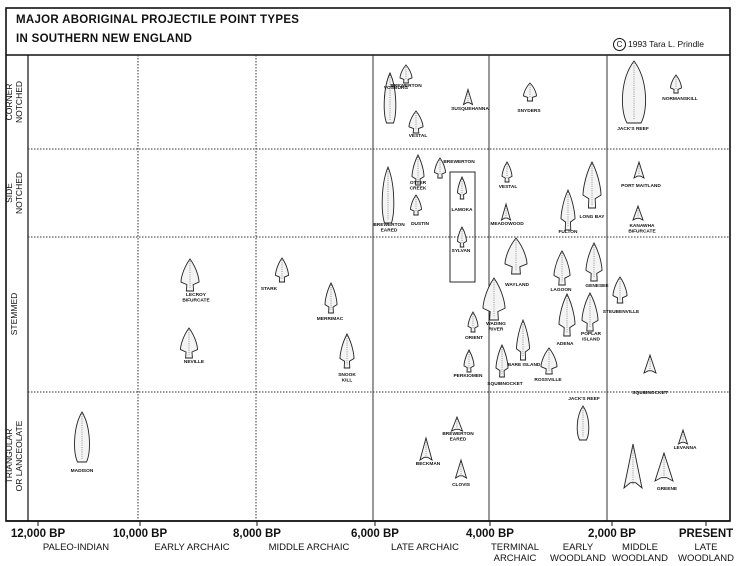 The width and height of the screenshot is (736, 566). What do you see at coordinates (418, 186) in the screenshot?
I see `point-type-label: OTTER CREEK` at bounding box center [418, 186].